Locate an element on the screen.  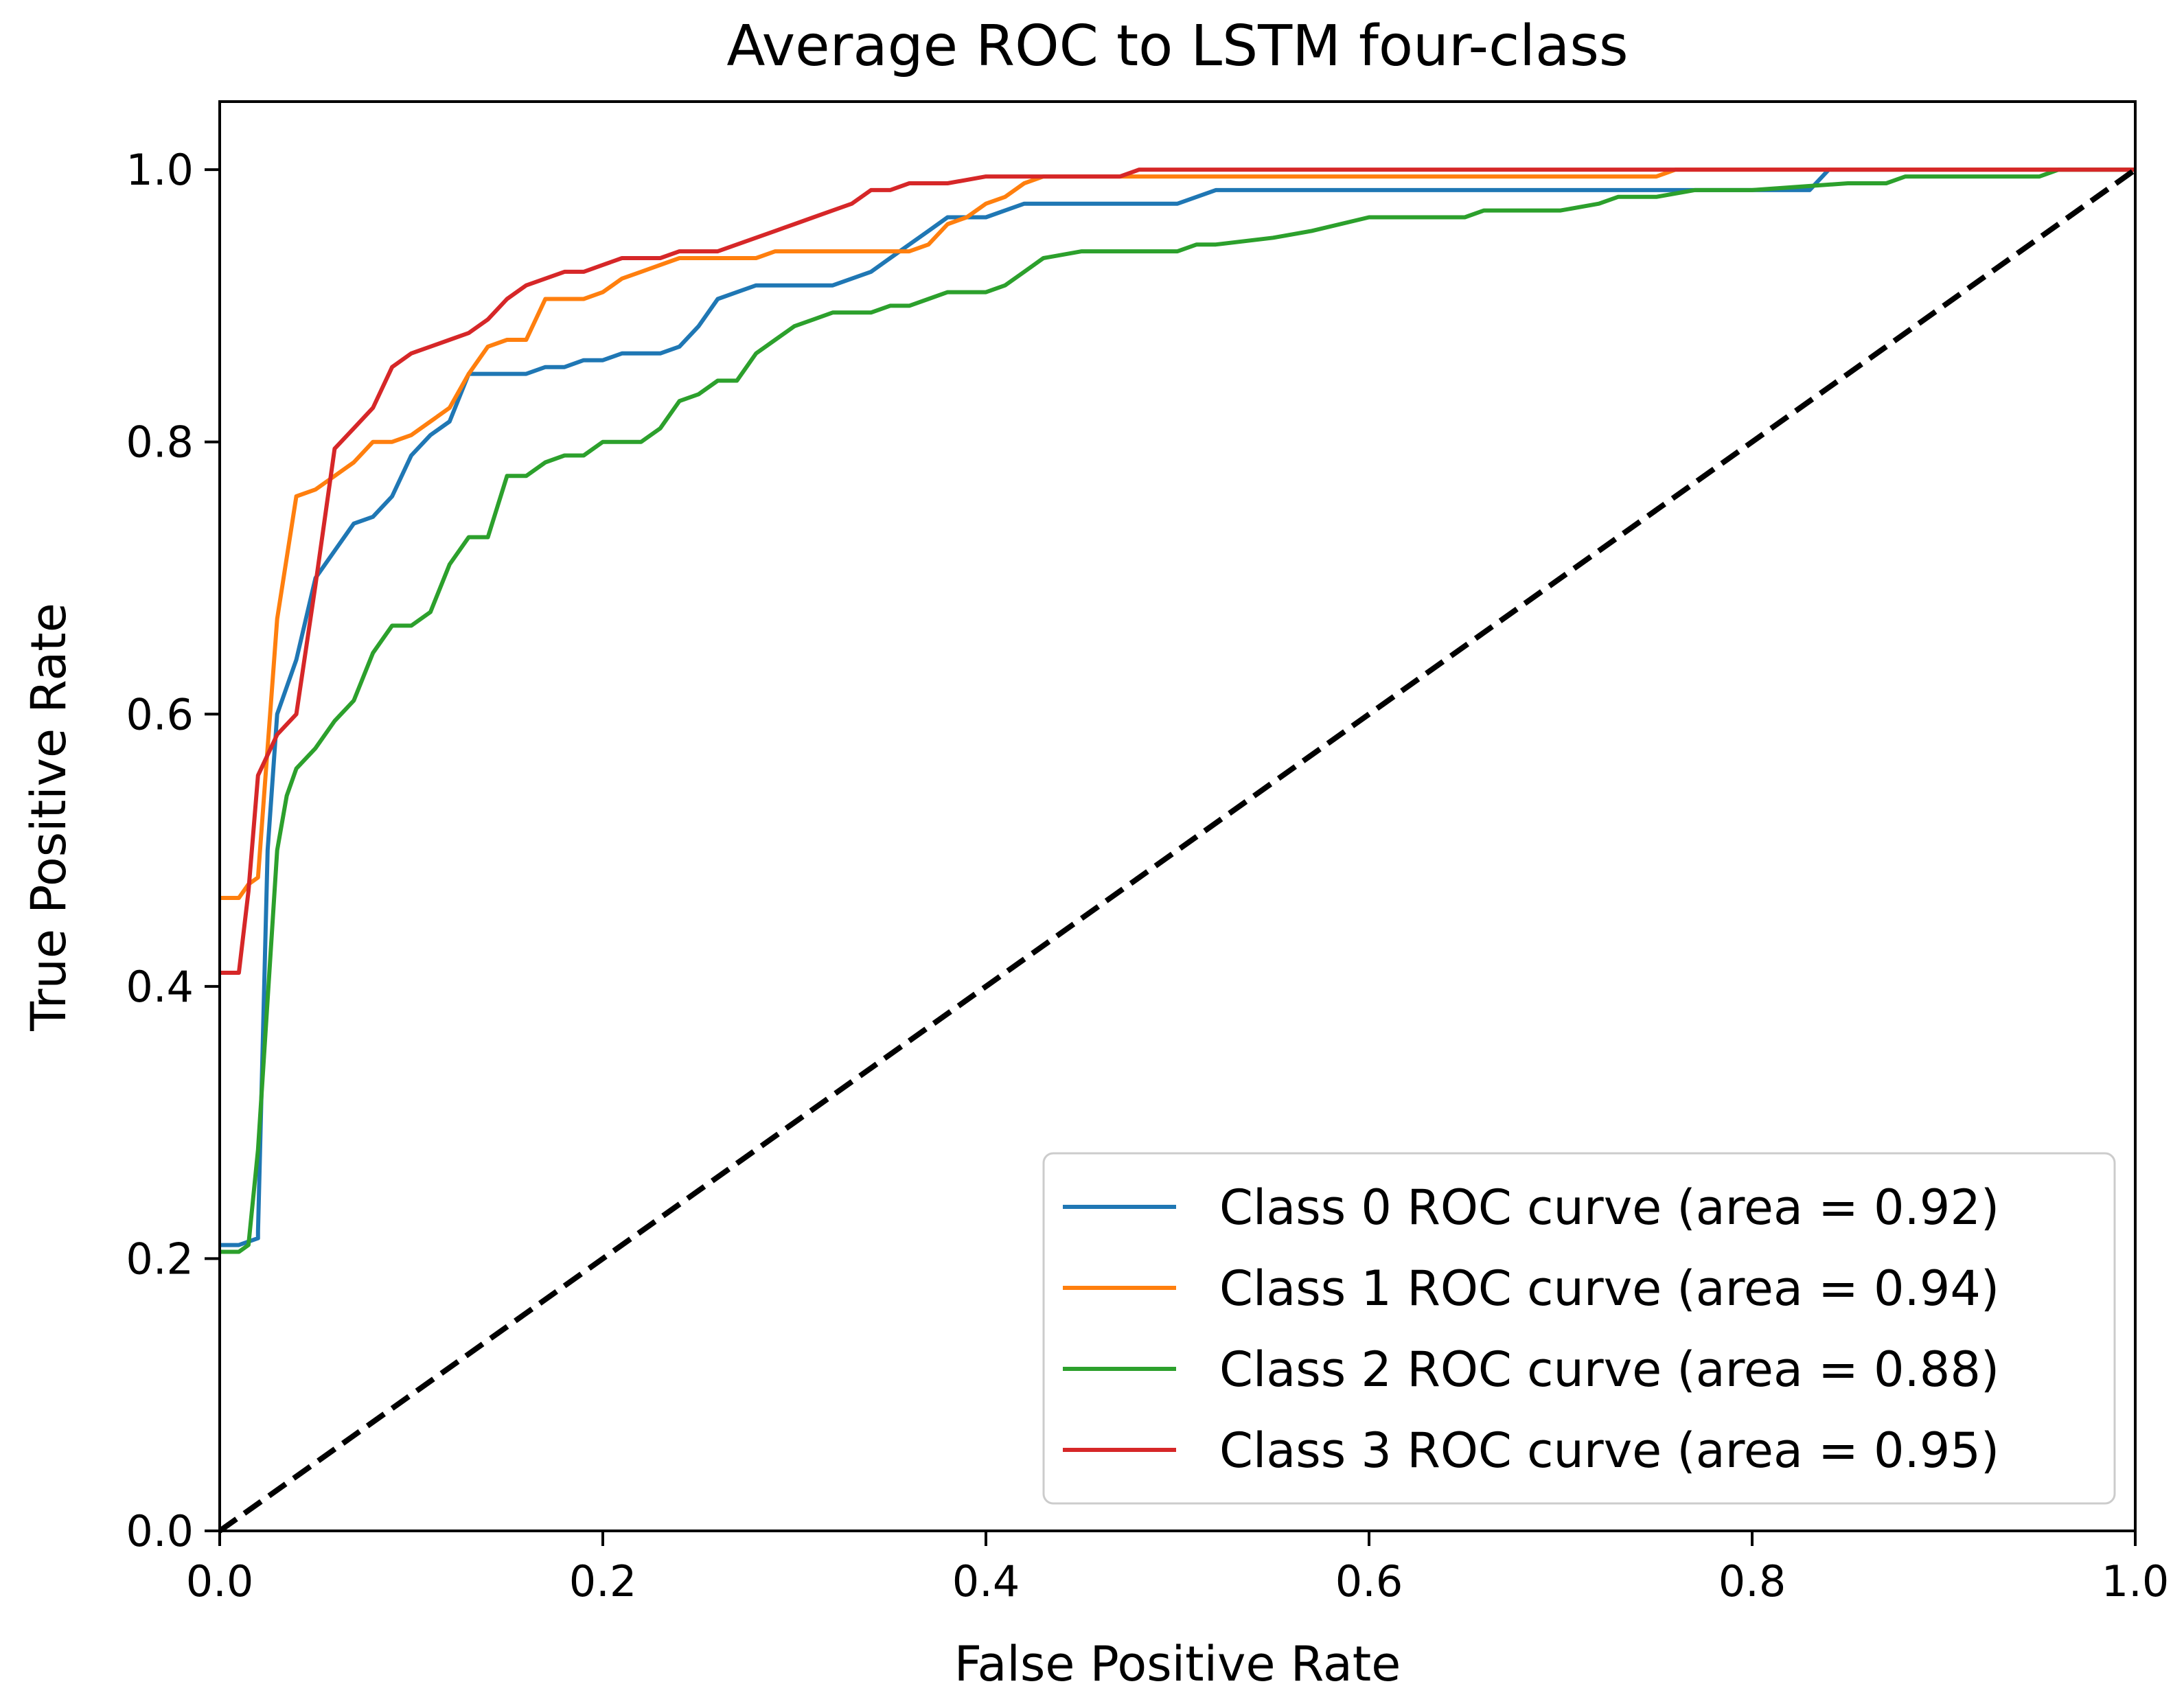
y-tick-label: 0.8 is located at coordinates (160, 443).